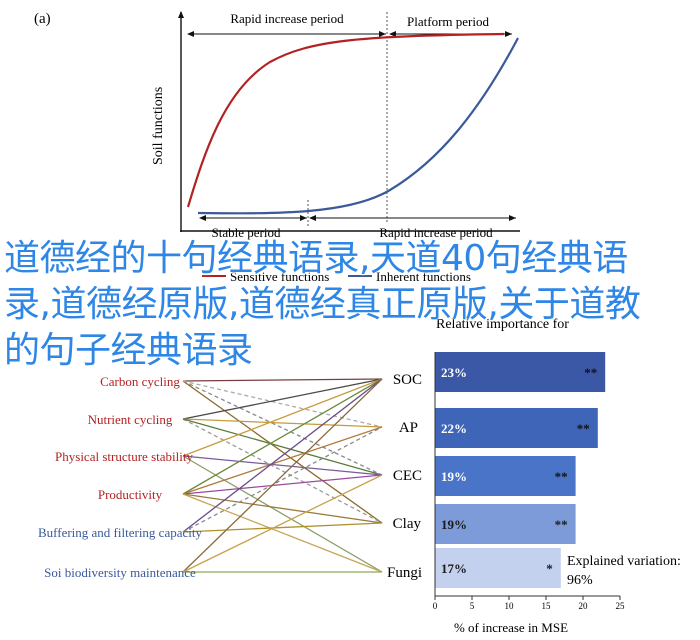  Describe the element at coordinates (407, 524) in the screenshot. I see `property-clay: Clay` at that location.